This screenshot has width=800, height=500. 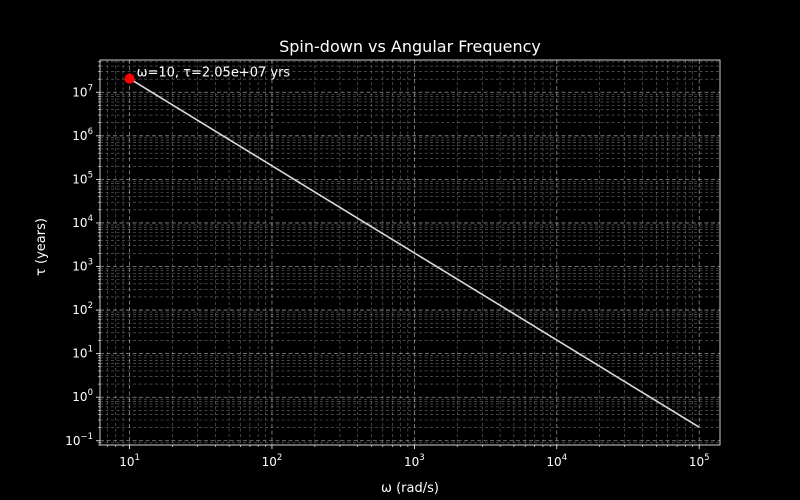 I want to click on y-tick-label: 10⁴, so click(x=82, y=222).